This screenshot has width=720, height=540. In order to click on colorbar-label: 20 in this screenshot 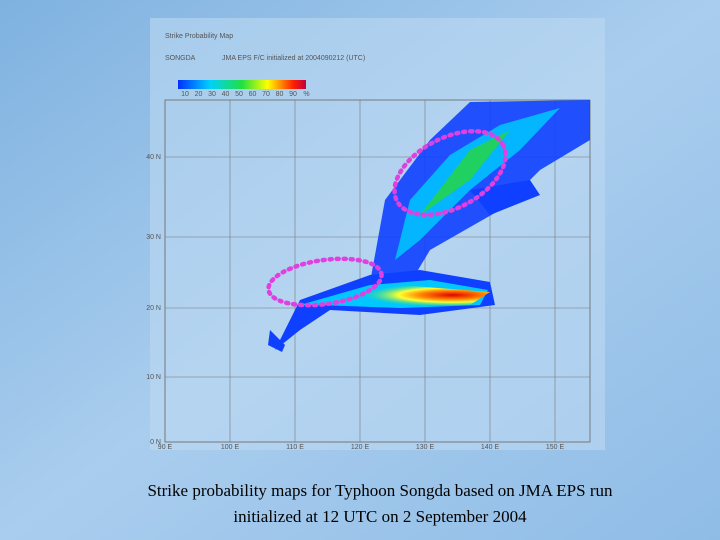, I will do `click(199, 94)`.